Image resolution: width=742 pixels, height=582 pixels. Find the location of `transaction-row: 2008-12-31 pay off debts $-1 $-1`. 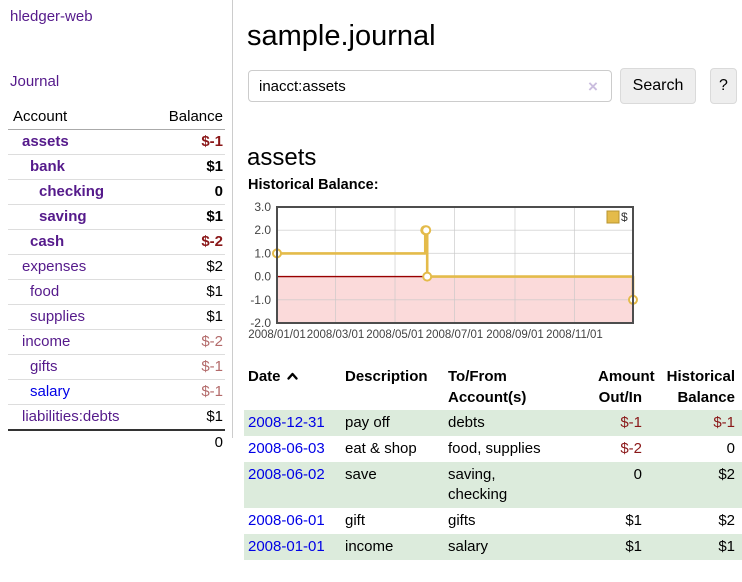

transaction-row: 2008-12-31 pay off debts $-1 $-1 is located at coordinates (493, 423).